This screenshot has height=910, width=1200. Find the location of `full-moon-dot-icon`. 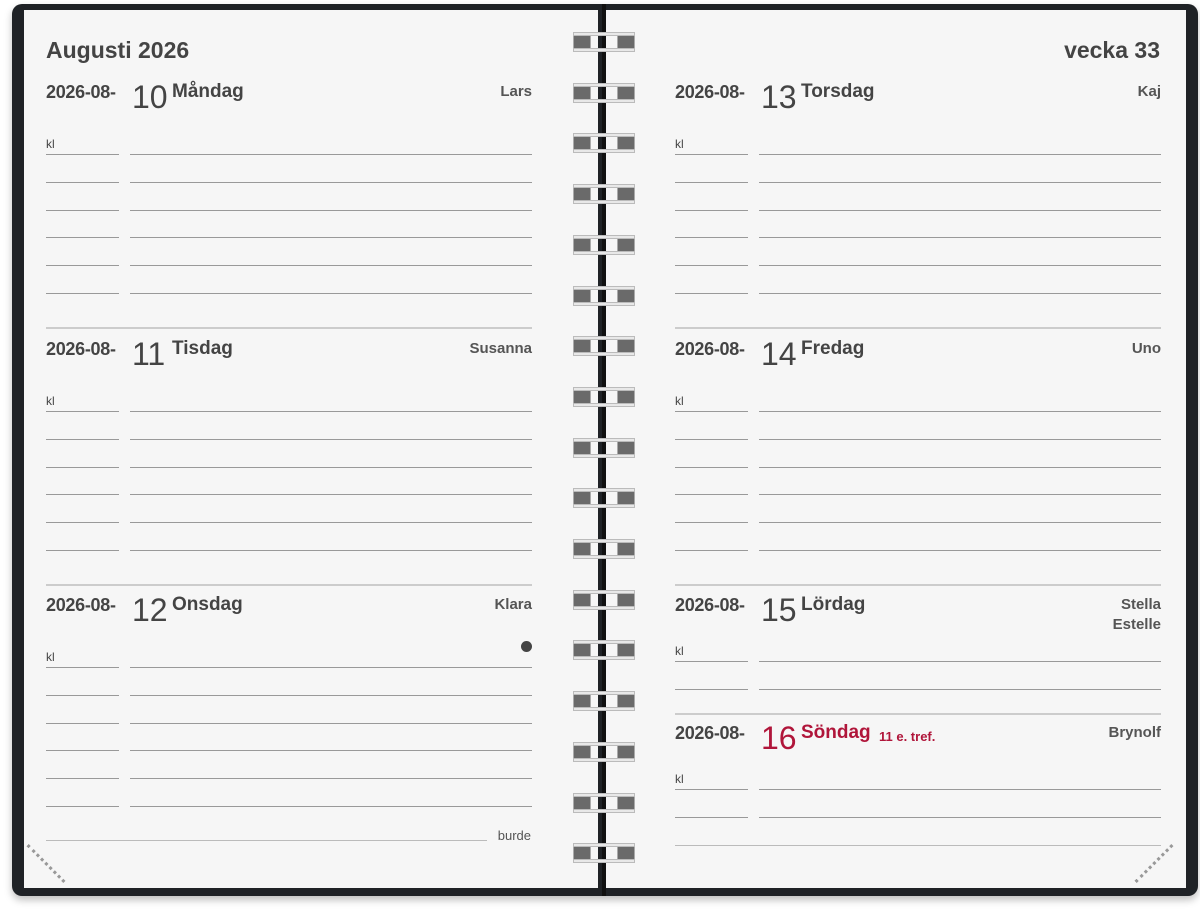

full-moon-dot-icon is located at coordinates (526, 646).